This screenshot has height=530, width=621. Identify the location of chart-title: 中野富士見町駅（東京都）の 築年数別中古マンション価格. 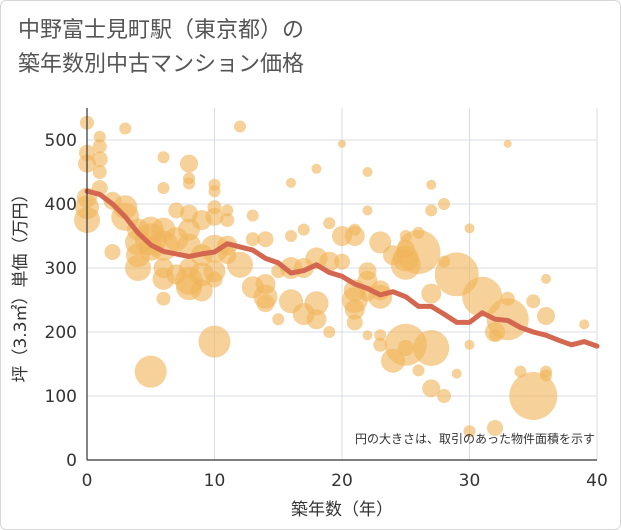
(161, 48).